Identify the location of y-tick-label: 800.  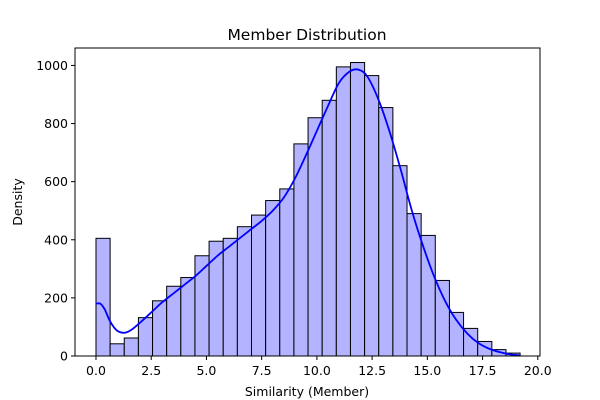
(56, 123).